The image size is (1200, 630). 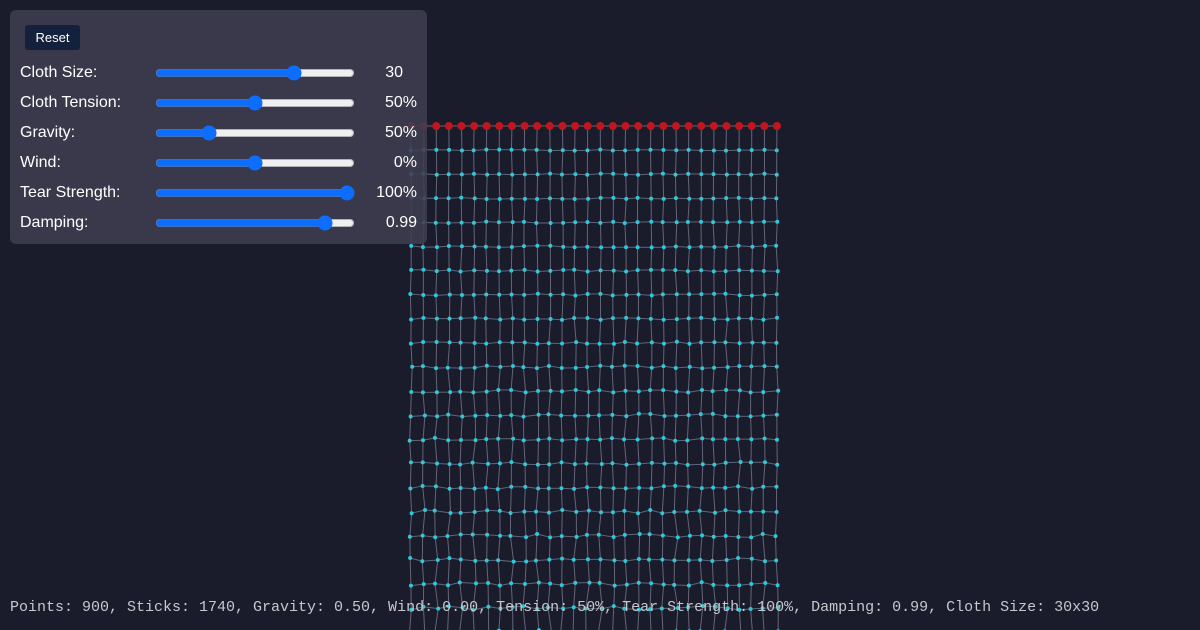 What do you see at coordinates (52, 37) in the screenshot?
I see `reset-button: Reset` at bounding box center [52, 37].